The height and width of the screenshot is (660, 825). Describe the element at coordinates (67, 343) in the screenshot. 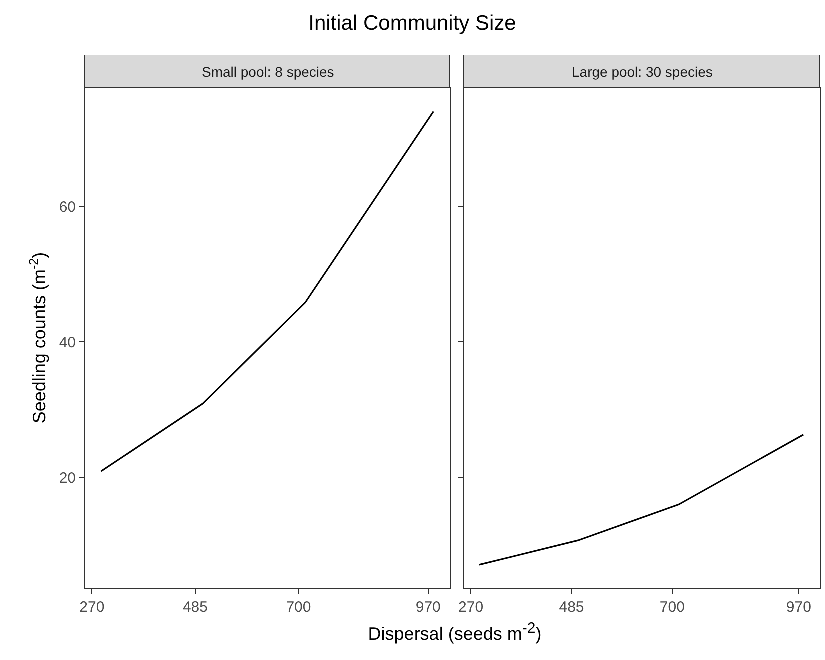

I see `y-tick-label: 40` at that location.